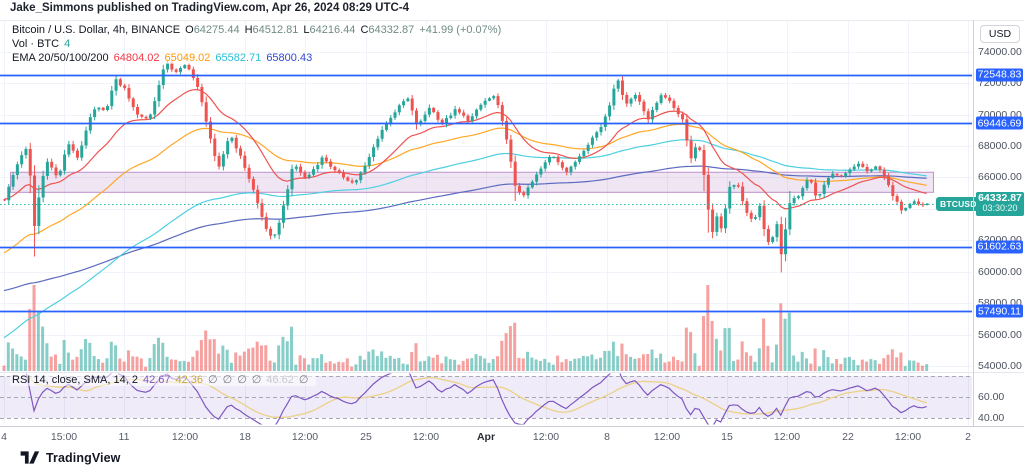  What do you see at coordinates (1000, 51) in the screenshot?
I see `price-tick-label: 74000.00` at bounding box center [1000, 51].